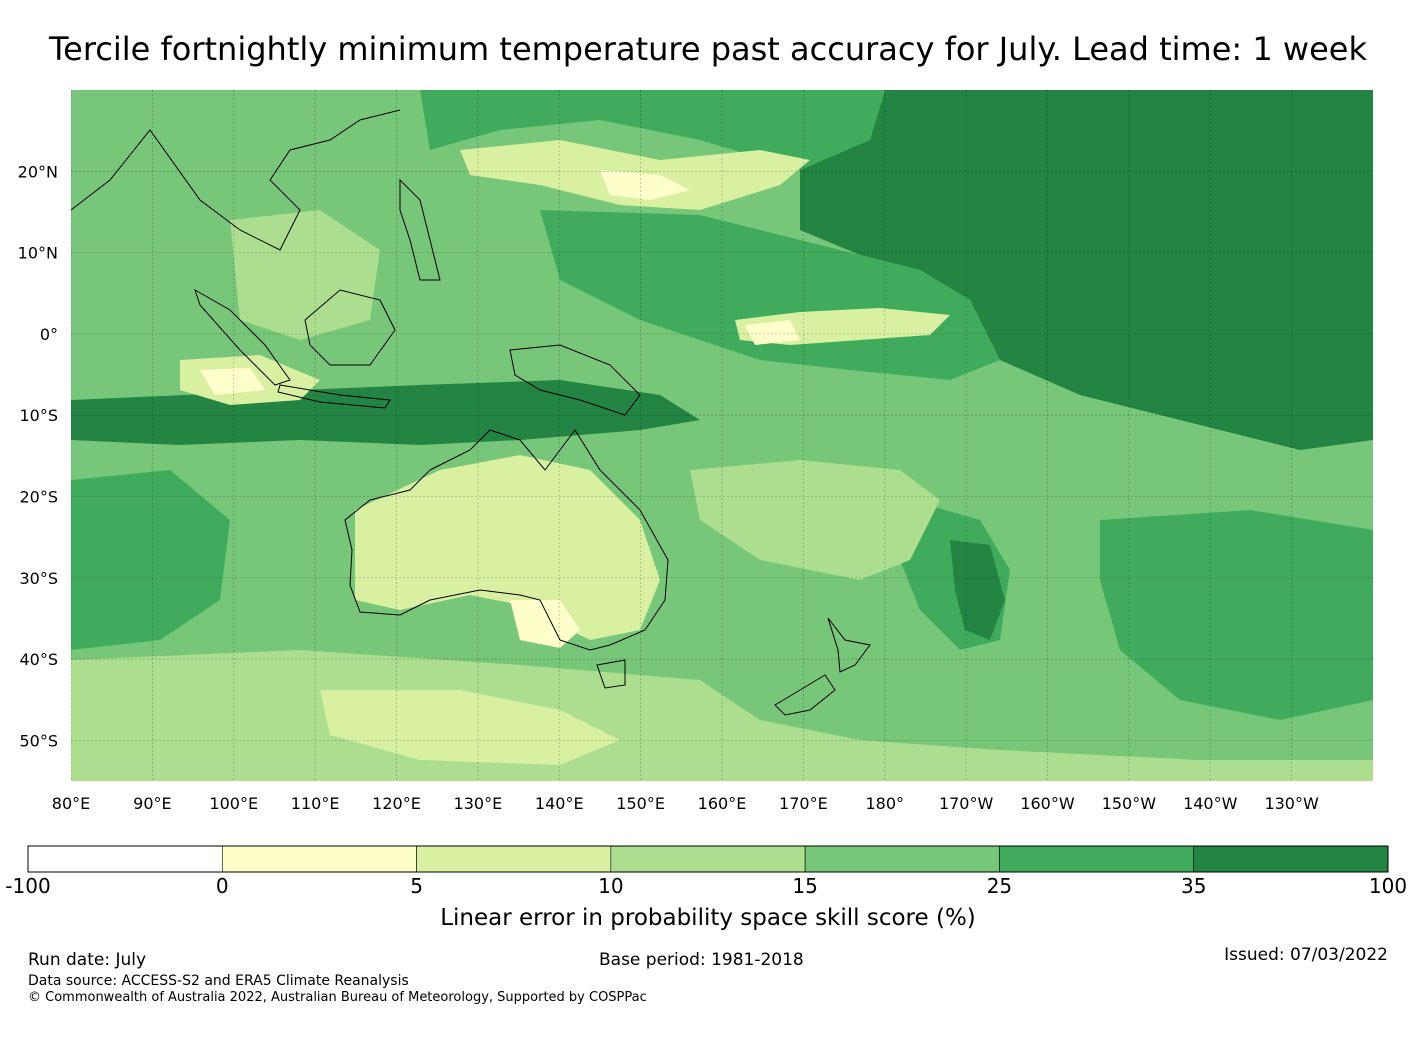 The image size is (1416, 1050). Describe the element at coordinates (470, 727) in the screenshot. I see `region-verylow-southern-ocean` at that location.